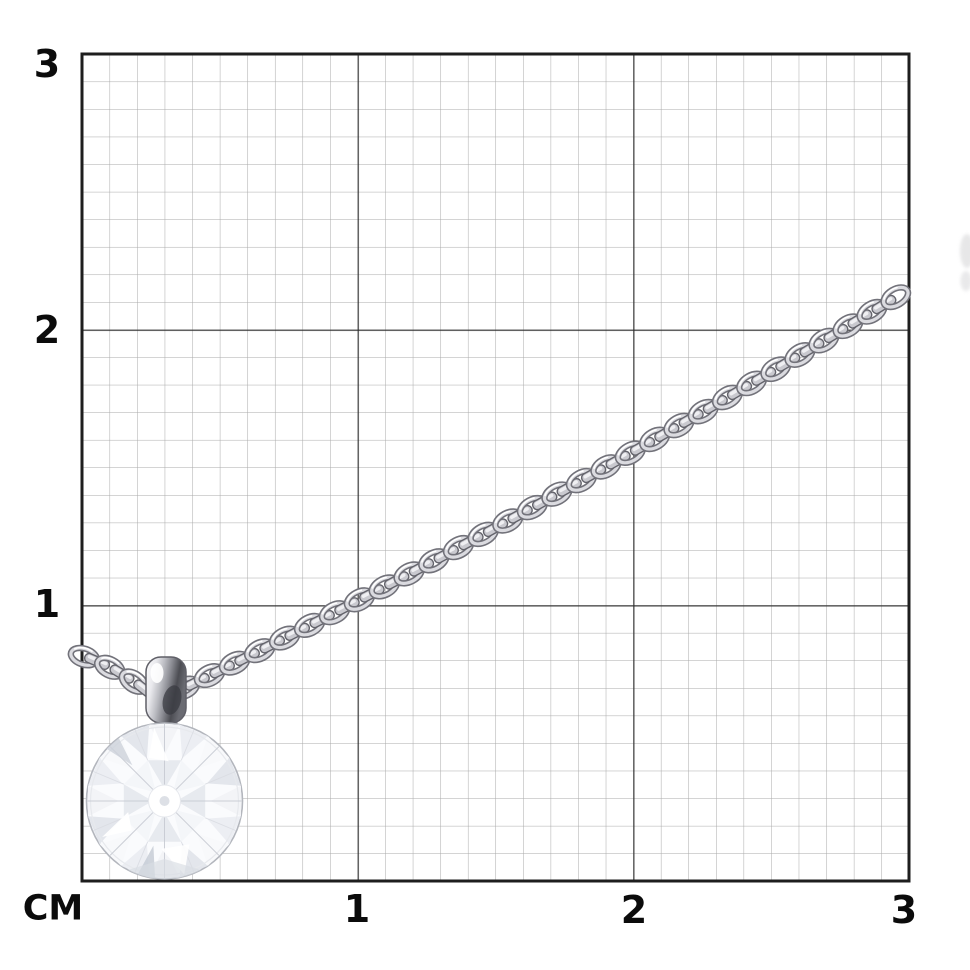 The image size is (970, 970). What do you see at coordinates (53, 908) in the screenshot?
I see `unit-label: CM` at bounding box center [53, 908].